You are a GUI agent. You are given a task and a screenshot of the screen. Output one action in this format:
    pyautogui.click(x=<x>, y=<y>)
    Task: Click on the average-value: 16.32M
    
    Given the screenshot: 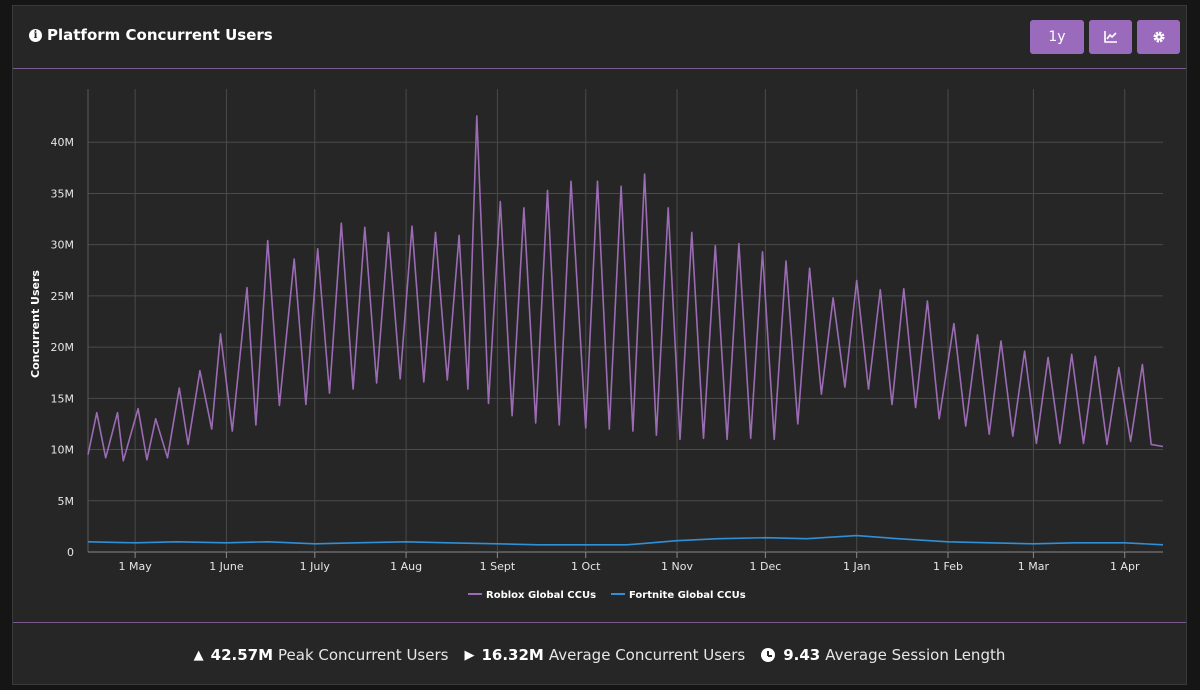 What is the action you would take?
    pyautogui.click(x=512, y=655)
    